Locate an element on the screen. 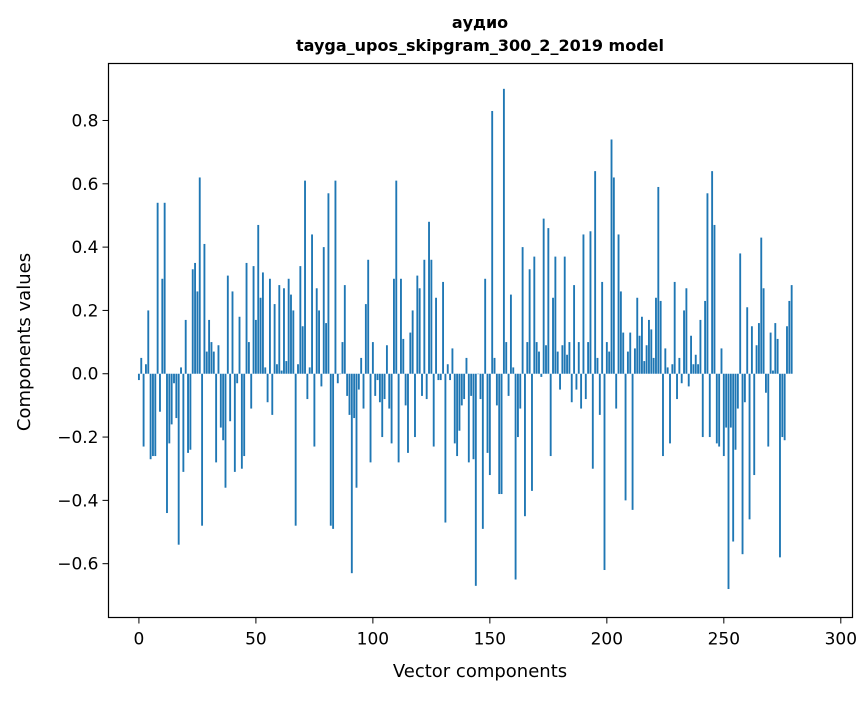  x-tick-label: 300 is located at coordinates (841, 640).